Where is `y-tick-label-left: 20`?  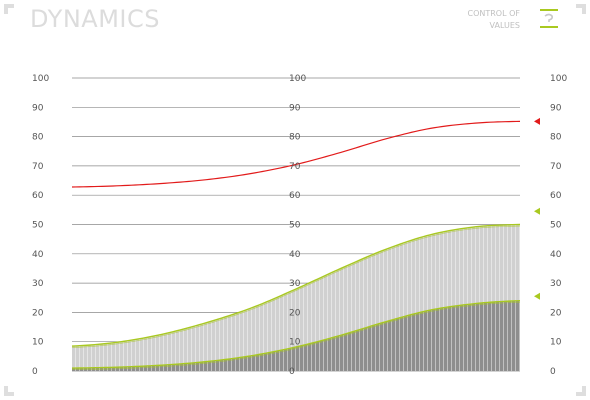
y-tick-label-left: 20 is located at coordinates (38, 313).